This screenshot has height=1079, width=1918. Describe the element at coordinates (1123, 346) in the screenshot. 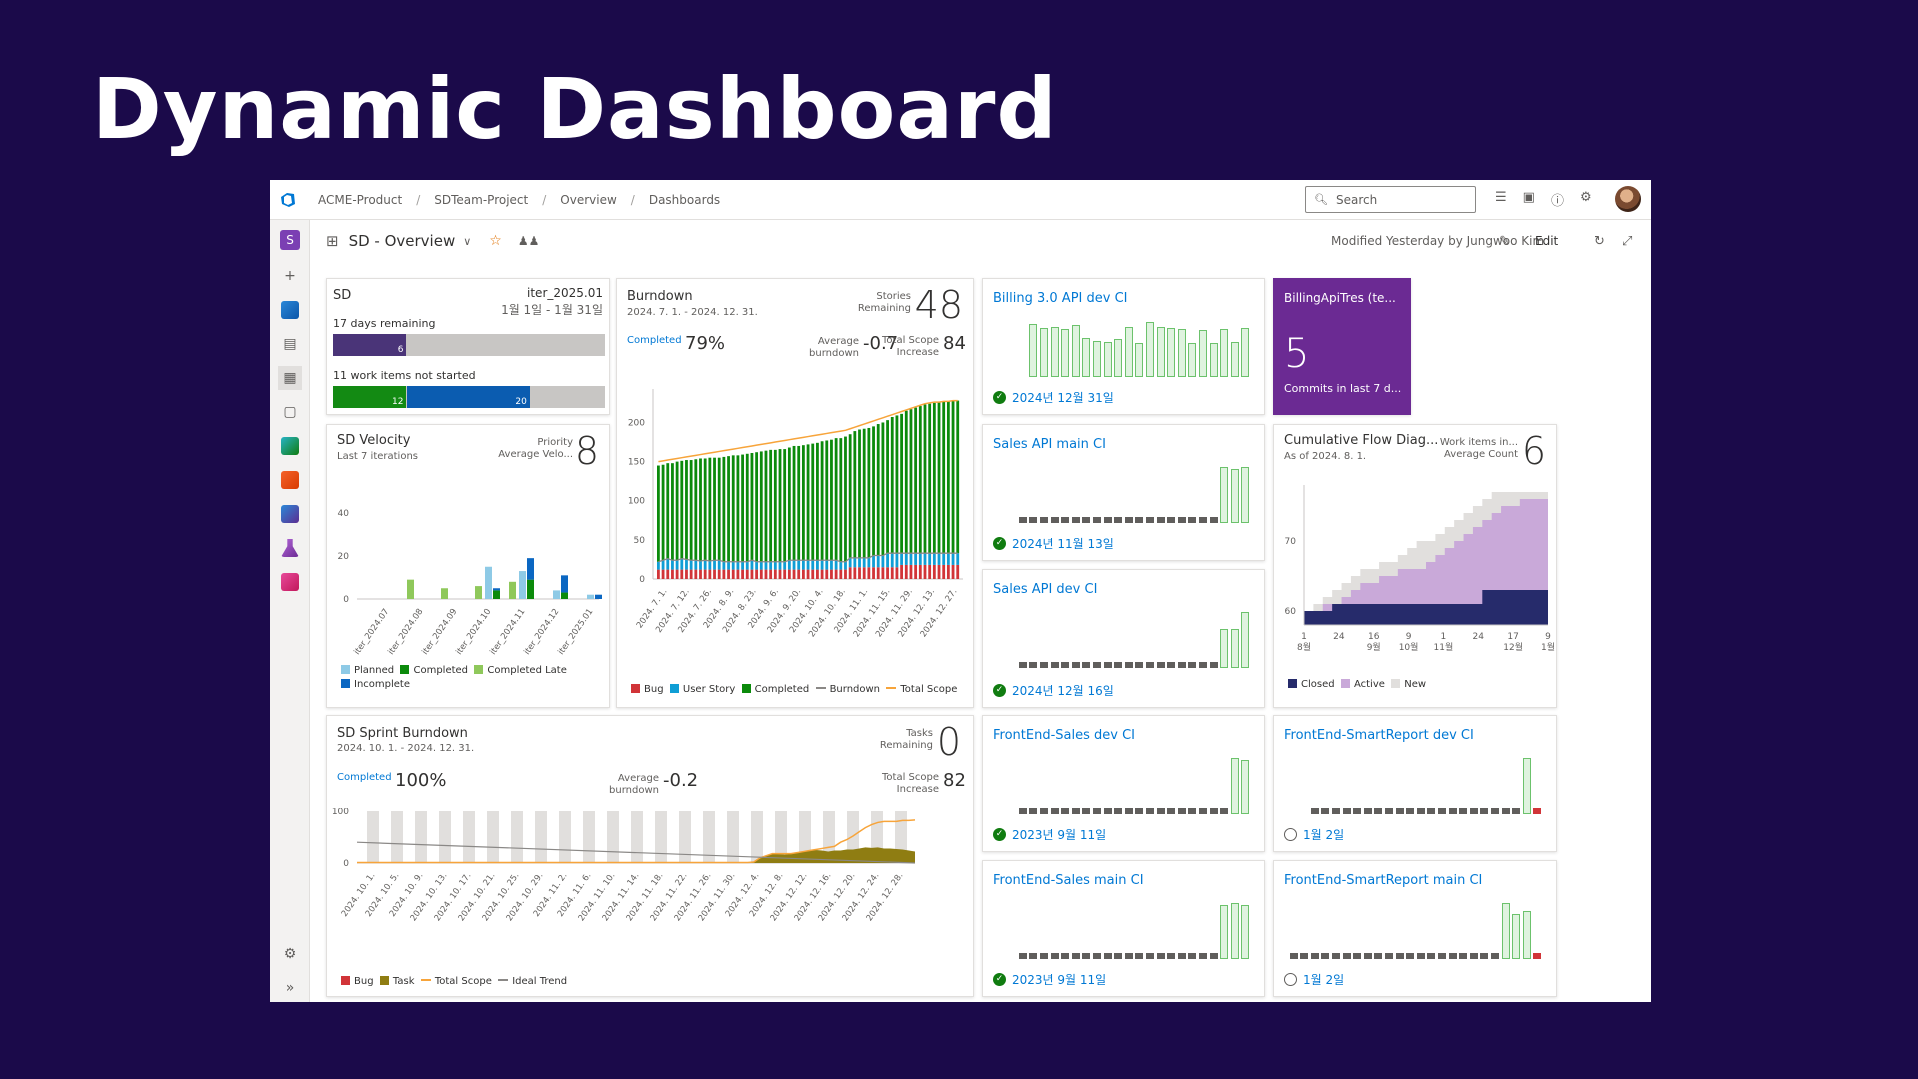

I see `build-widget: Billing 3.0 API dev CI ✓ 2024년 12월 31일` at that location.